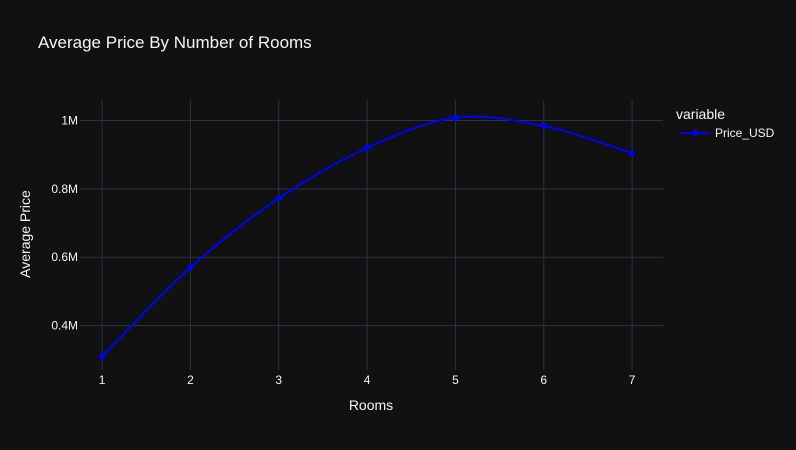 This screenshot has width=796, height=450. What do you see at coordinates (371, 405) in the screenshot?
I see `x-axis-title: Rooms` at bounding box center [371, 405].